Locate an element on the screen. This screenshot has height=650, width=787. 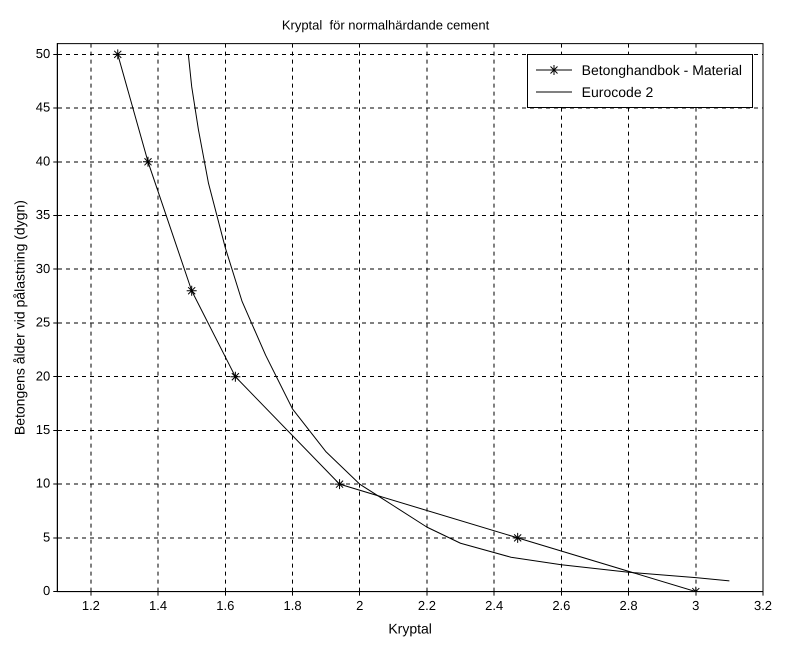
x-tick-label: 3 is located at coordinates (696, 605).